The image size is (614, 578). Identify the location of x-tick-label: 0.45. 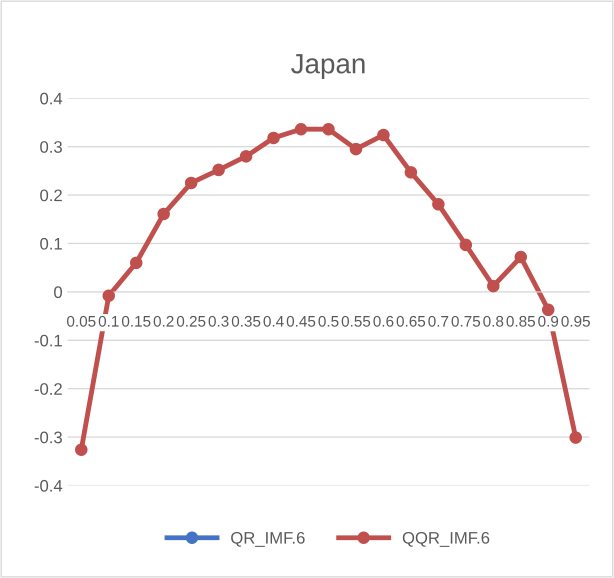
(301, 321).